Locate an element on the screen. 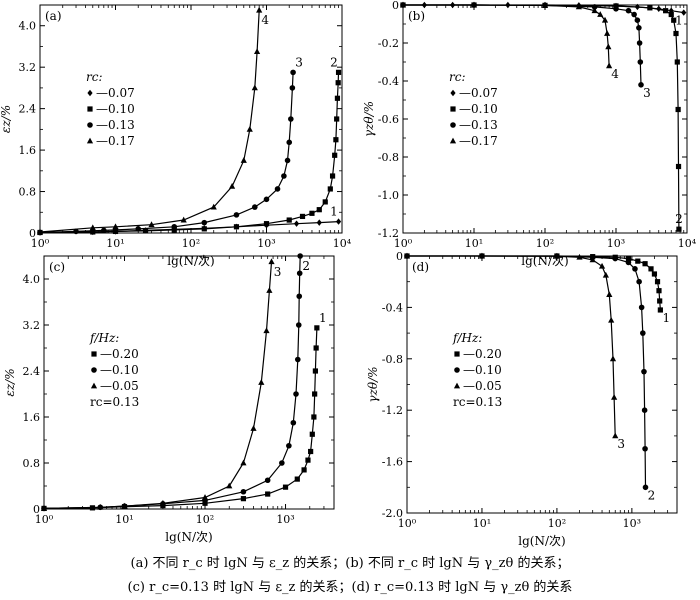  y-tick-label: 1.6 is located at coordinates (32, 417).